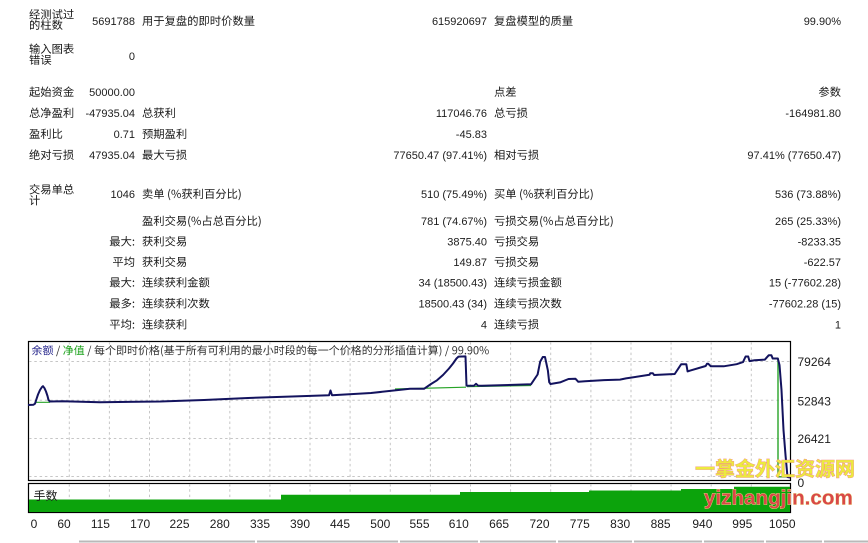  I want to click on svg-text: yizhangjin.com, so click(778, 498).